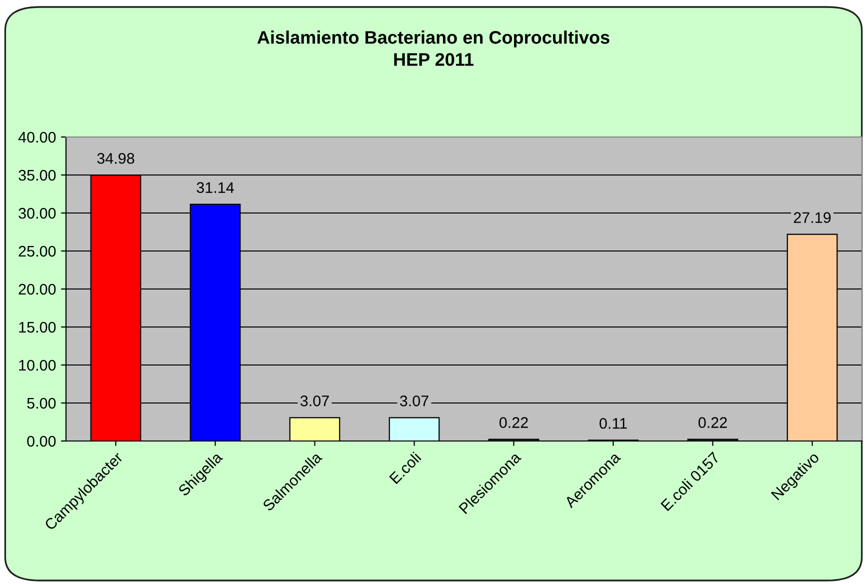 This screenshot has width=867, height=584. What do you see at coordinates (613, 423) in the screenshot?
I see `data-label: 0.11` at bounding box center [613, 423].